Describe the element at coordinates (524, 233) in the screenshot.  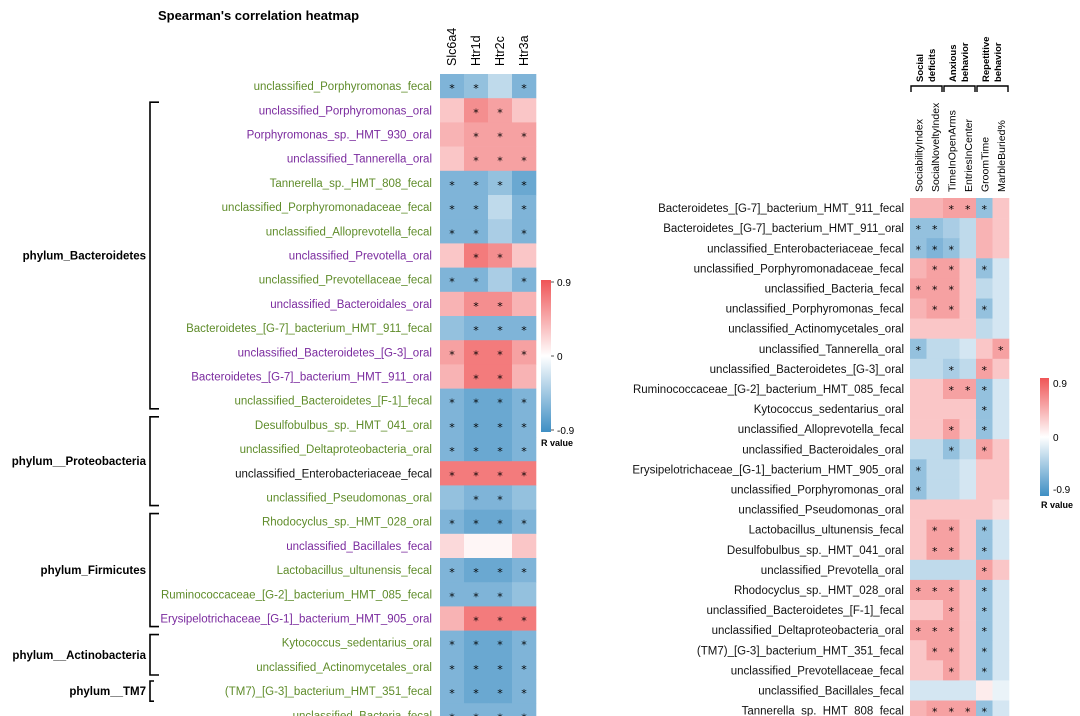
I see `left-sig-star-6-3: *` at that location.